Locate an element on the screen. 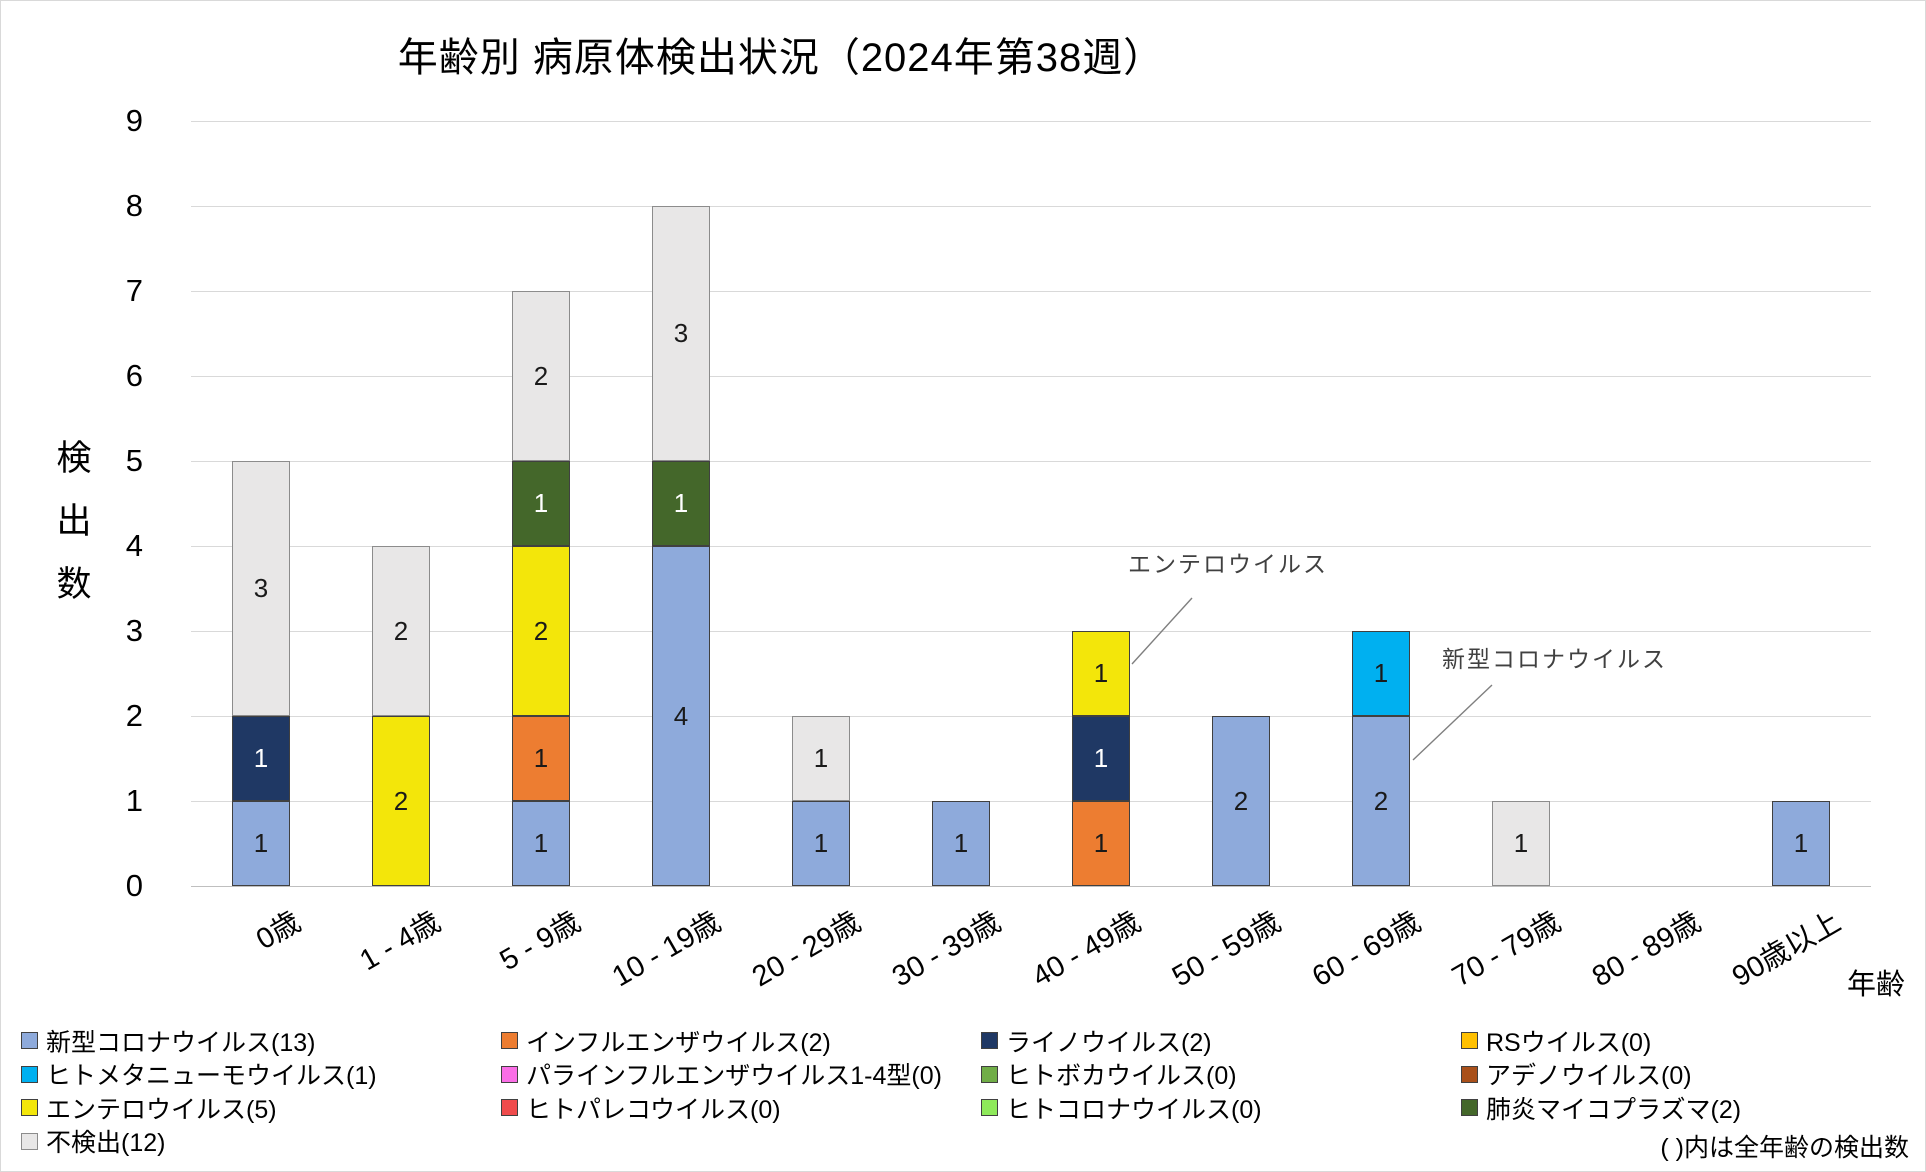 Image resolution: width=1926 pixels, height=1172 pixels. legend-item: 新型コロナウイルス(13) is located at coordinates (261, 1041).